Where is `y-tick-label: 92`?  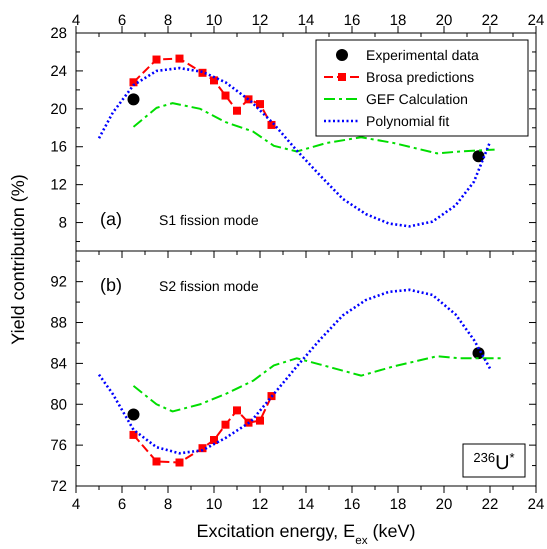
y-tick-label: 92 is located at coordinates (58, 282).